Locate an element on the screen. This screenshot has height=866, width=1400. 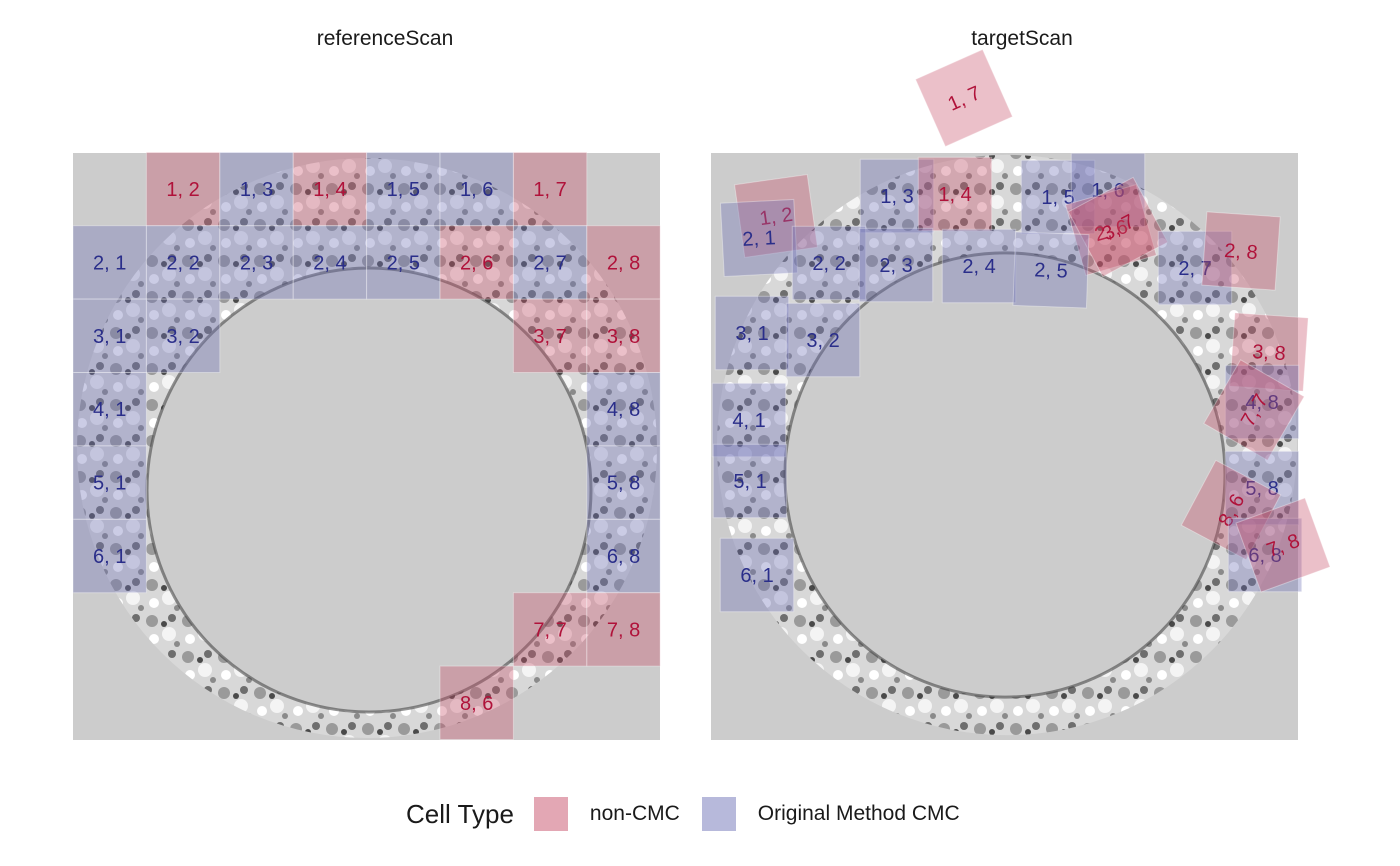
target-cell-1-5: 1, 5 is located at coordinates (1058, 197).